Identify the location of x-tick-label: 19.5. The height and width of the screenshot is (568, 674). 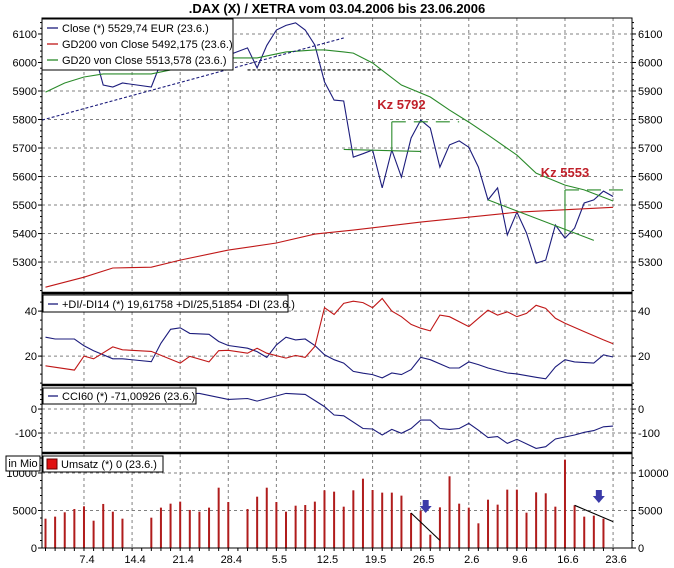
(375, 560).